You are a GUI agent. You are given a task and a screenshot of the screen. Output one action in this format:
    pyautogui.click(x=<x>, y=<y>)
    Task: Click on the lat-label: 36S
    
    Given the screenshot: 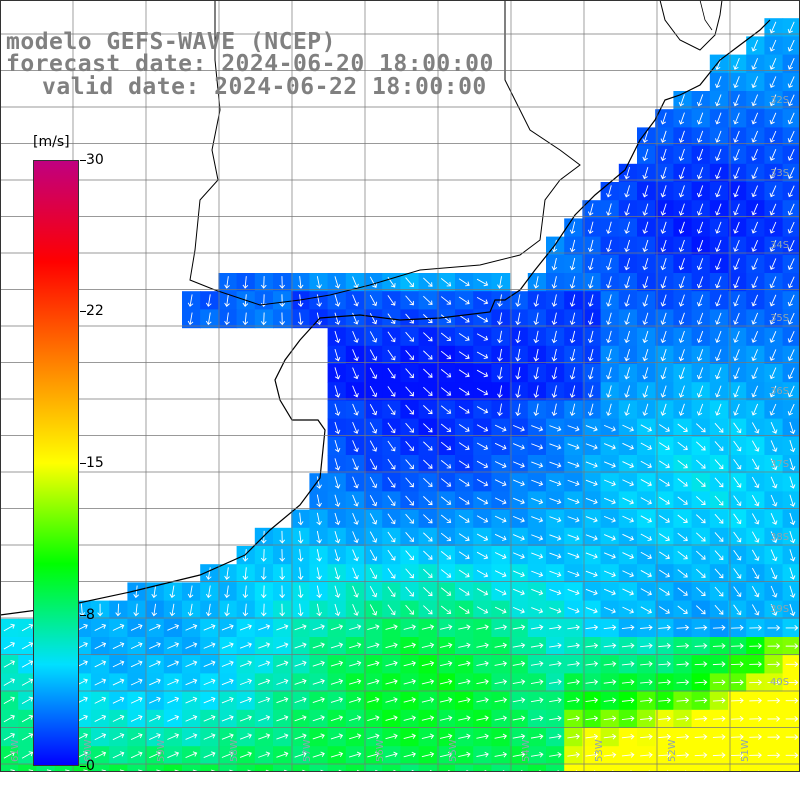 What is the action you would take?
    pyautogui.click(x=779, y=391)
    